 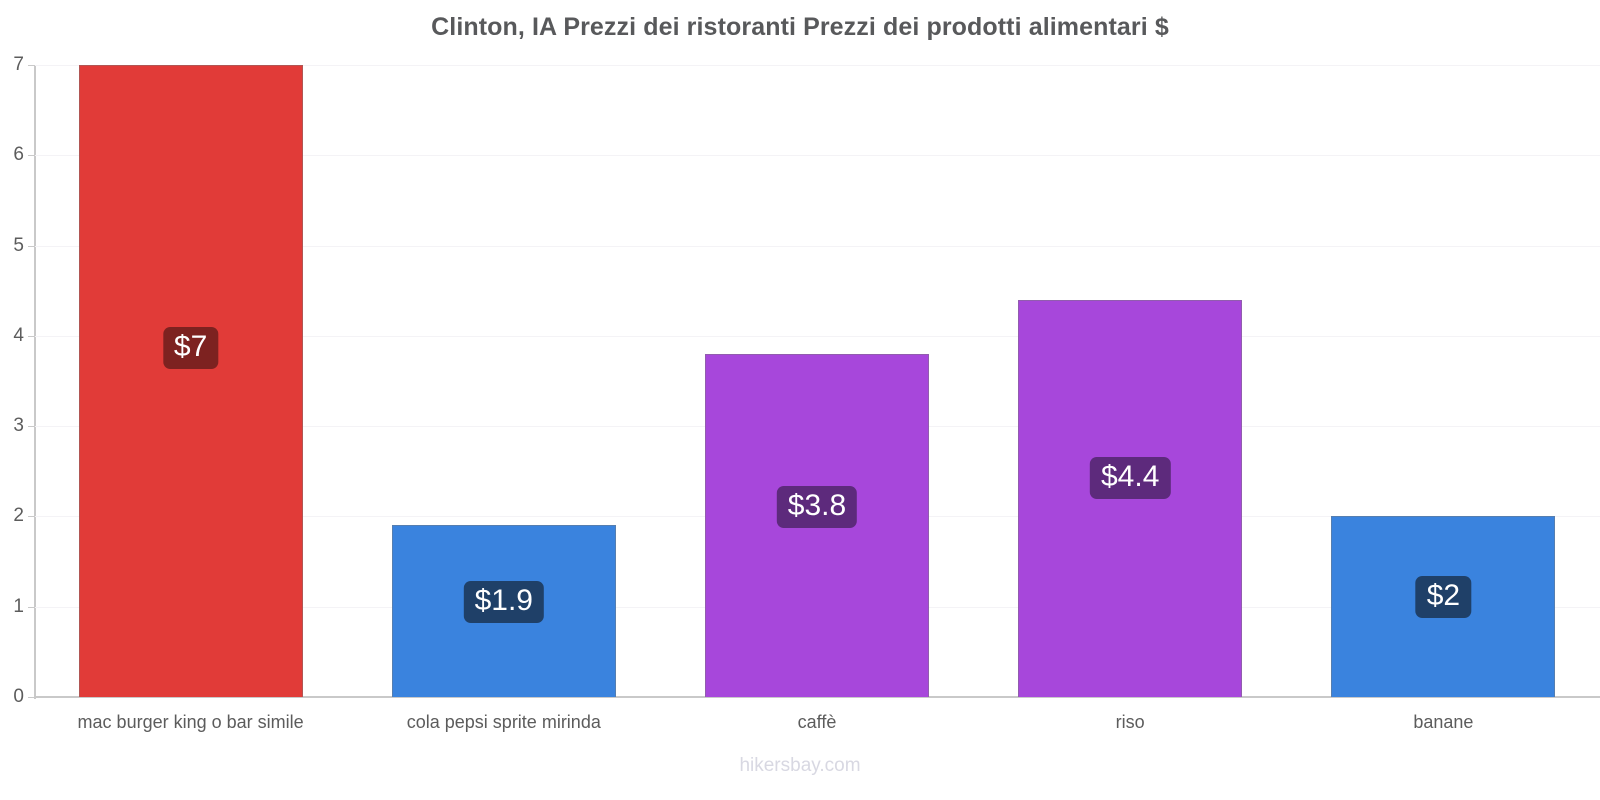 What do you see at coordinates (817, 697) in the screenshot?
I see `x-axis-line` at bounding box center [817, 697].